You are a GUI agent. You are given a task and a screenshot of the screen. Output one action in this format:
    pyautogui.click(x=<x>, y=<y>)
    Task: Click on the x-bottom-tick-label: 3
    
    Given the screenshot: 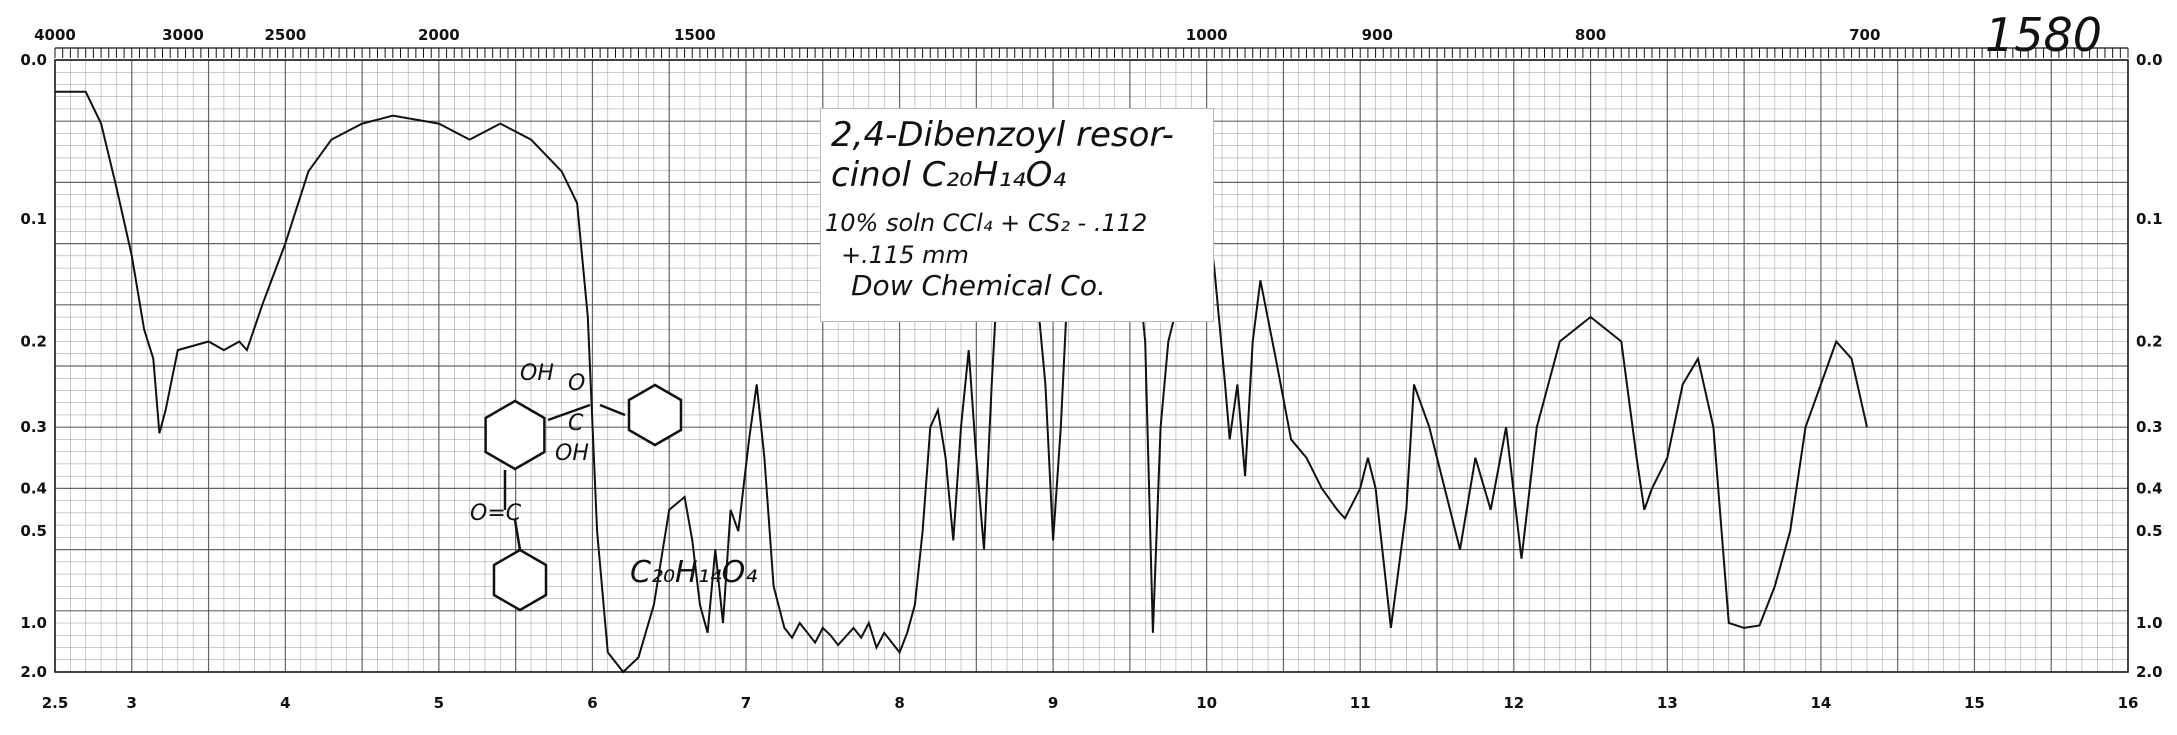 What is the action you would take?
    pyautogui.click(x=132, y=703)
    